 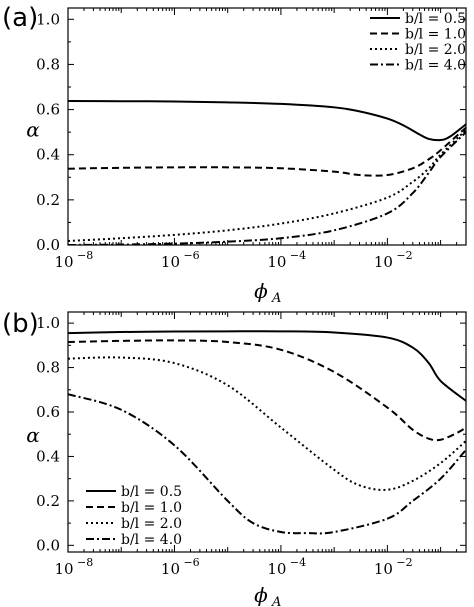 What do you see at coordinates (20, 18) in the screenshot?
I see `panel-label: (a)` at bounding box center [20, 18].